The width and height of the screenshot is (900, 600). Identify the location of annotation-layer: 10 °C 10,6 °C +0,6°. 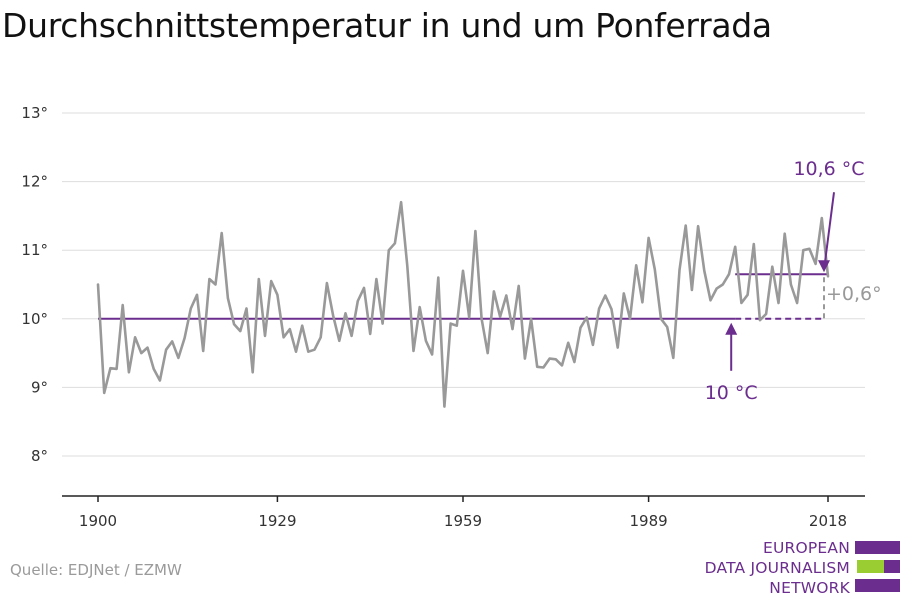
(793, 281).